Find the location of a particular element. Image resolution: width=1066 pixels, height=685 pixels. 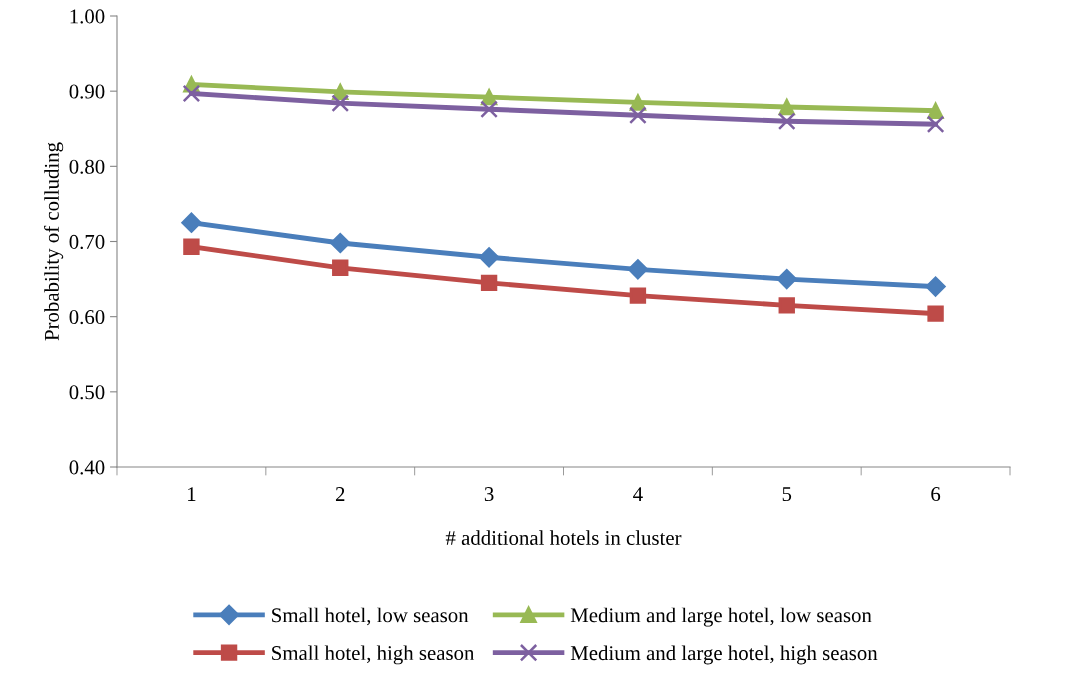

x-tick-label: 2 is located at coordinates (340, 494).